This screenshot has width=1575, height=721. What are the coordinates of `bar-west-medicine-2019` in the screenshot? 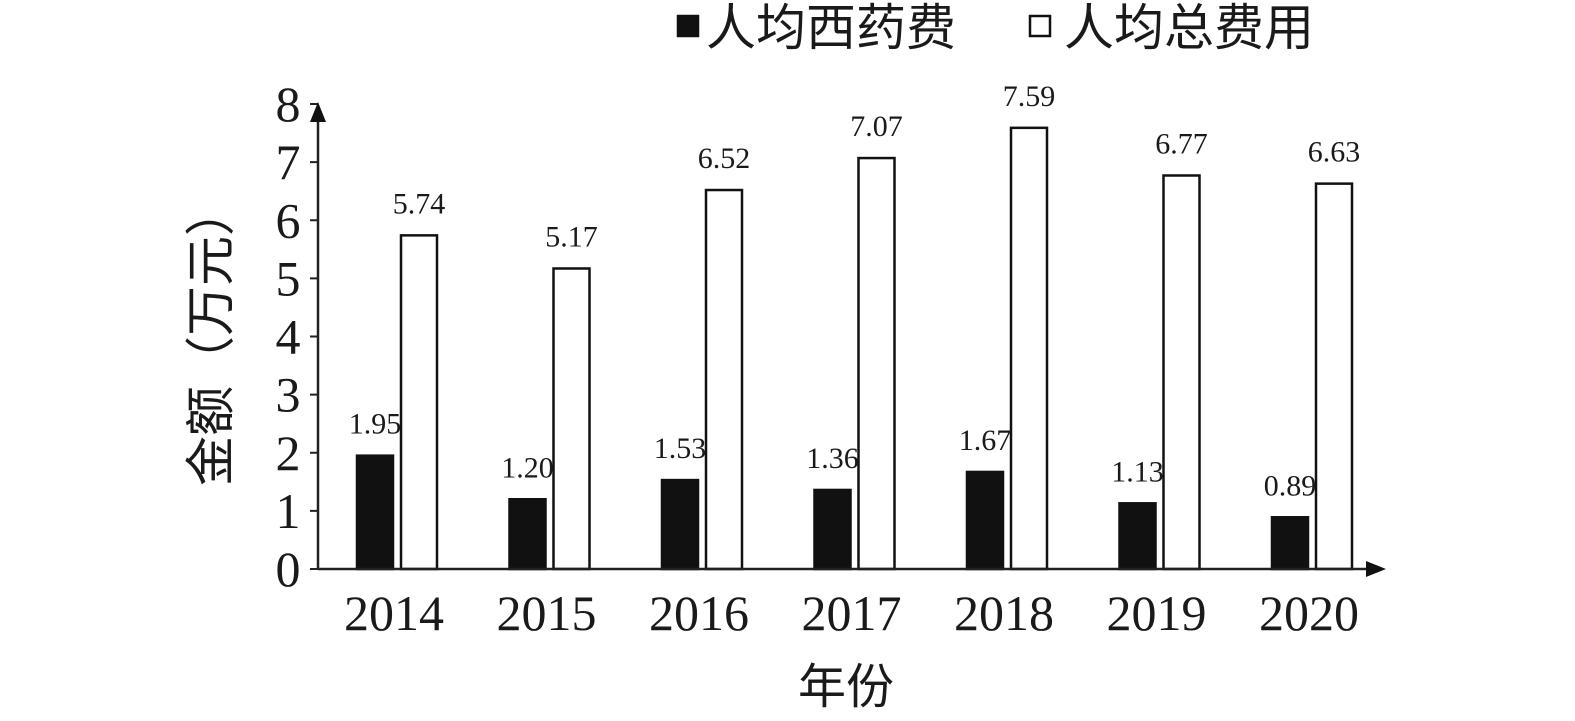 It's located at (1137, 536).